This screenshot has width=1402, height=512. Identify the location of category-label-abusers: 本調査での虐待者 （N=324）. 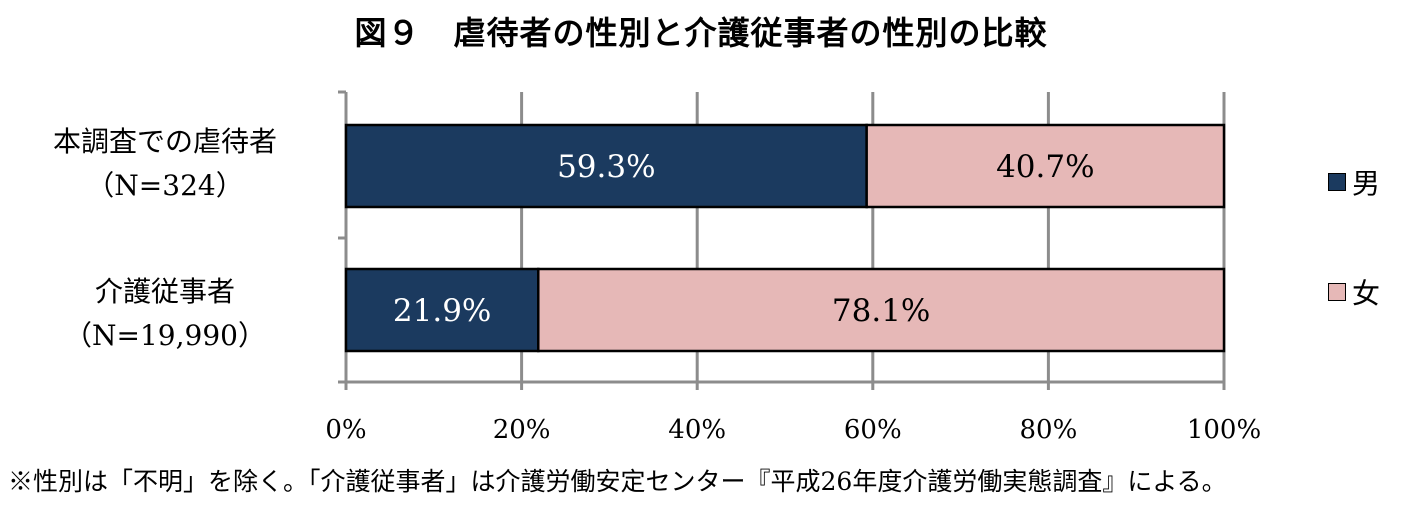
(165, 164).